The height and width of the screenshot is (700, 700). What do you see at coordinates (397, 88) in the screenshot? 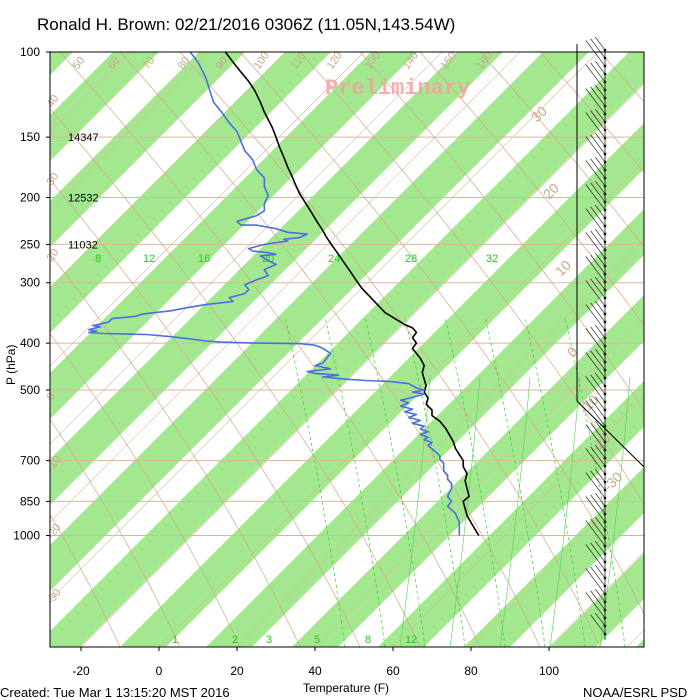
I see `watermark: Preliminary` at bounding box center [397, 88].